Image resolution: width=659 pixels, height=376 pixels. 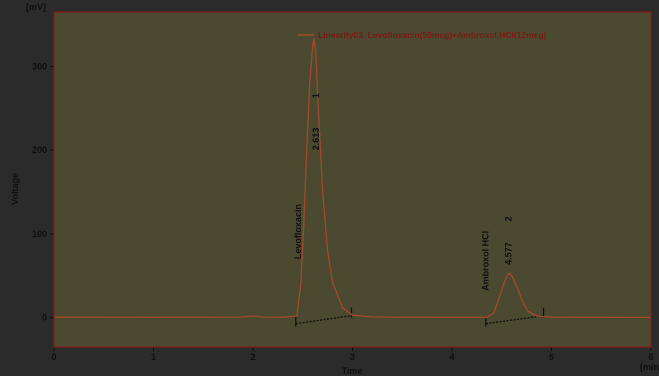 I want to click on y-unit-label: [mV], so click(x=36, y=7).